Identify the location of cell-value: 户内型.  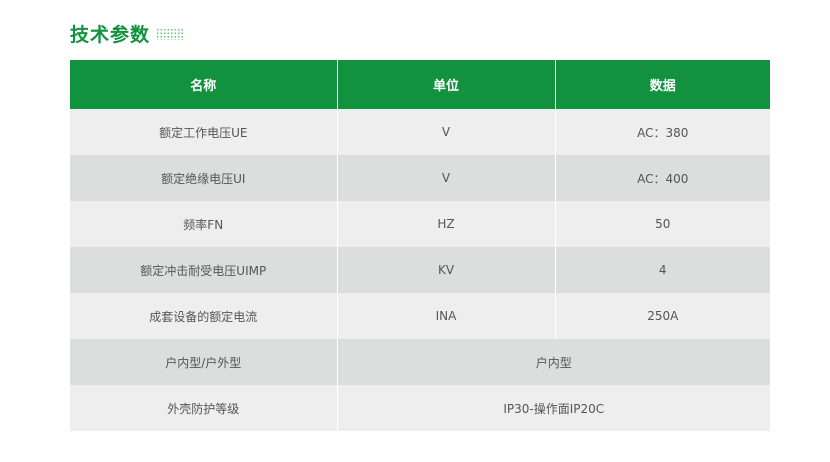
(553, 362).